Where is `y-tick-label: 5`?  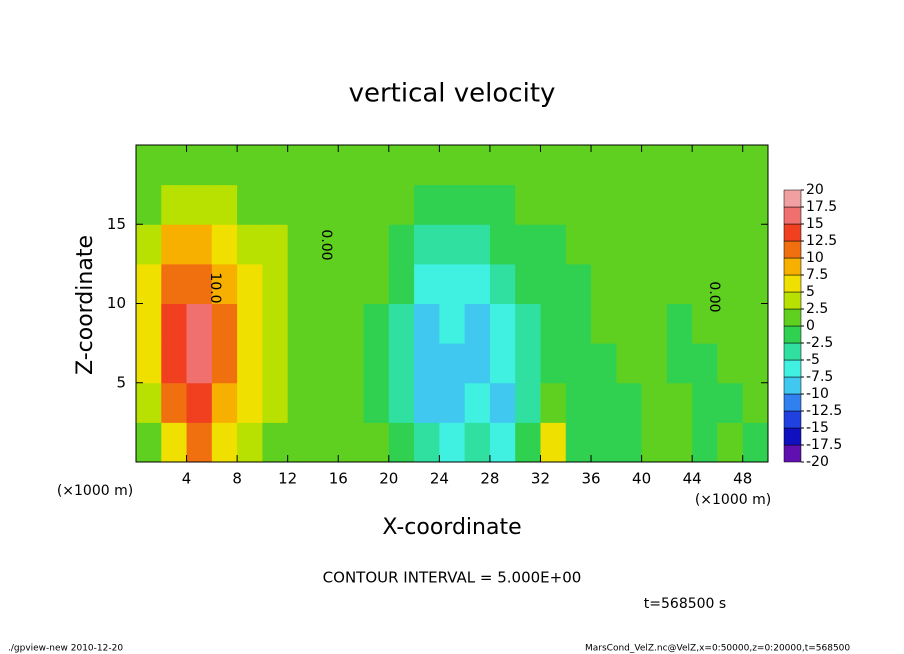 y-tick-label: 5 is located at coordinates (121, 382).